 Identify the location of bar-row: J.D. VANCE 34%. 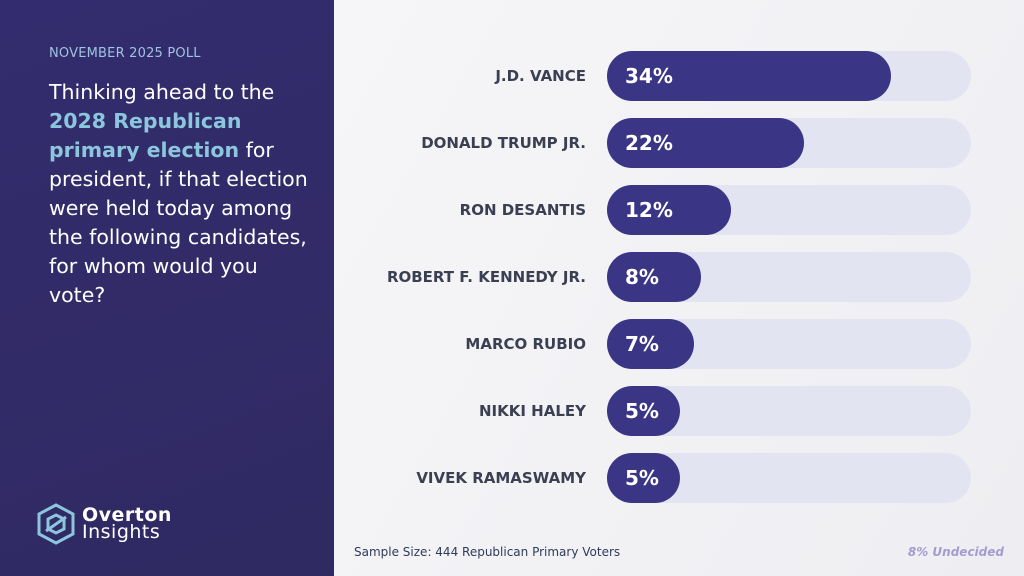
(679, 76).